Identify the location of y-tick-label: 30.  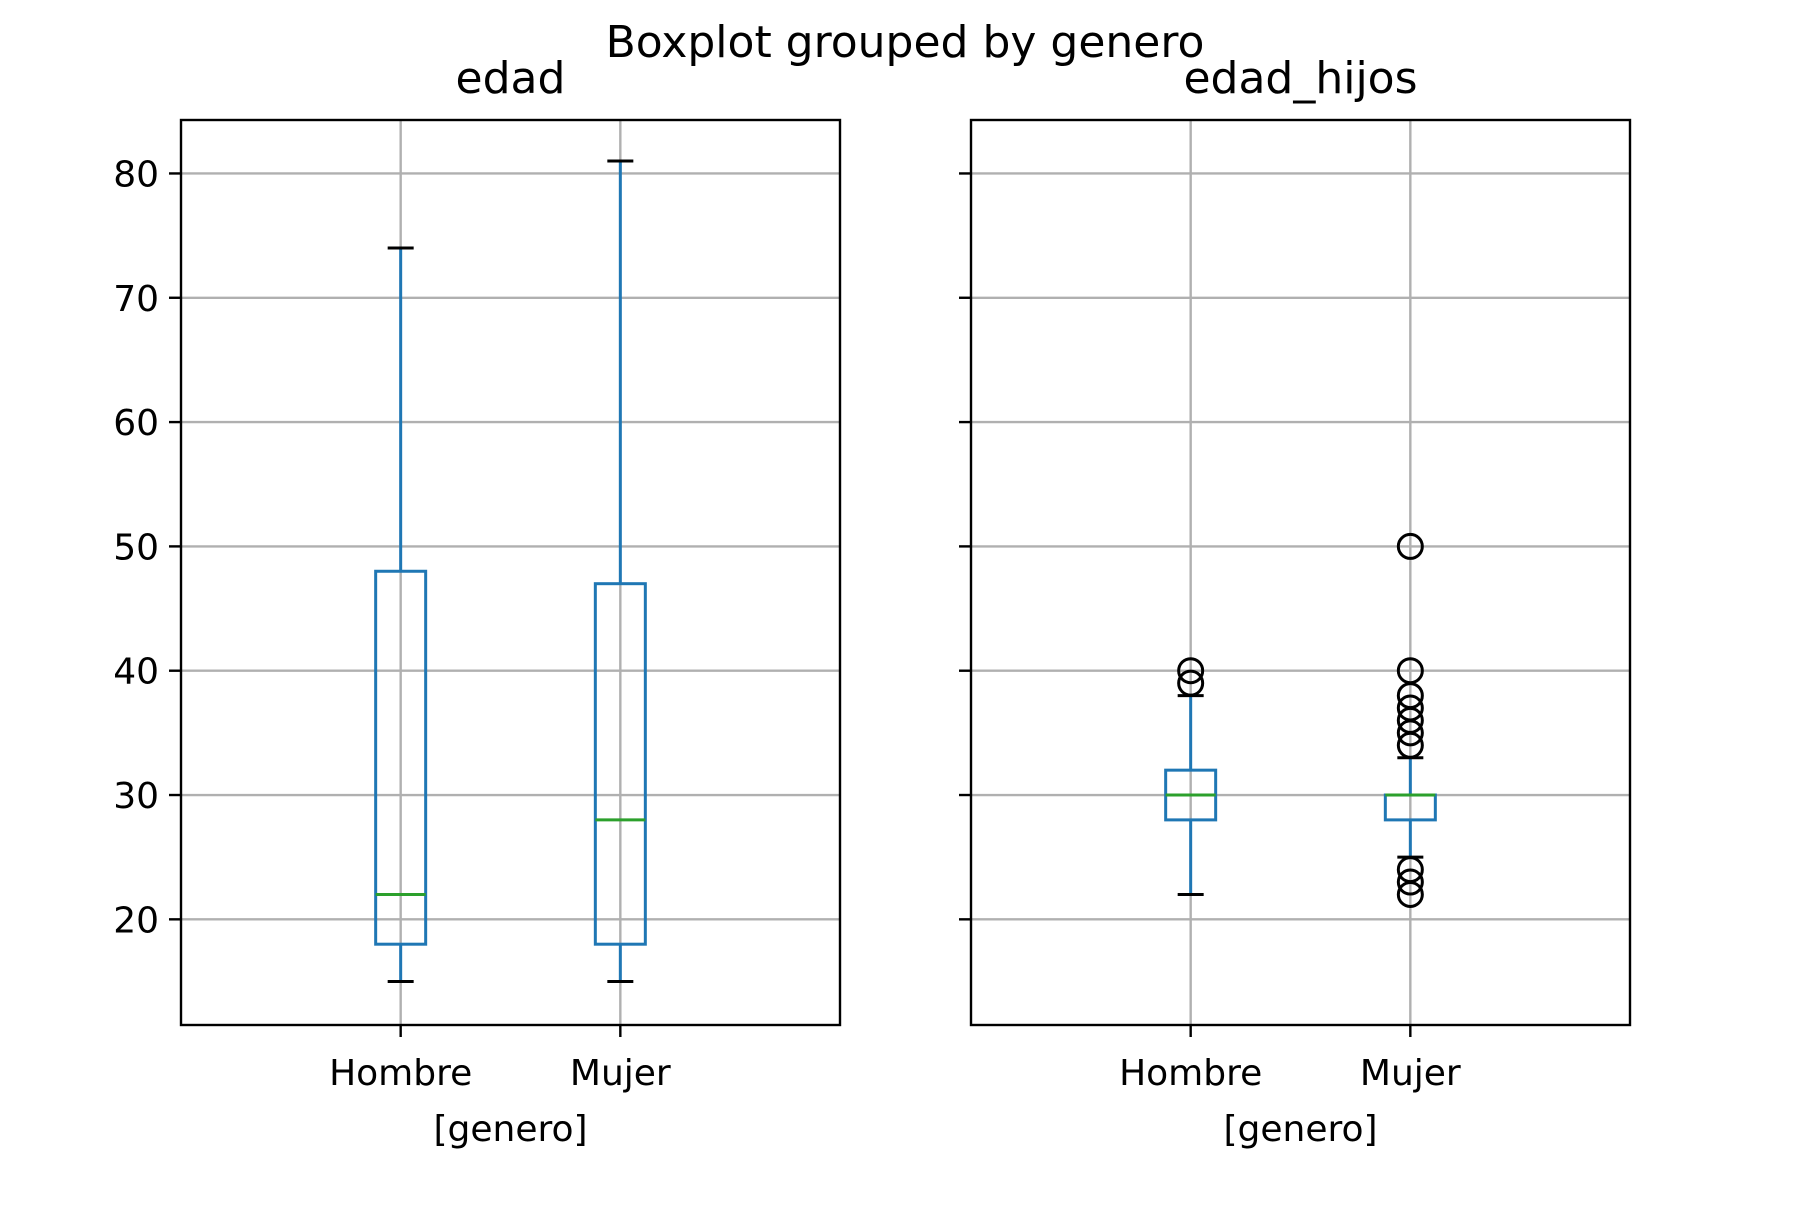
(136, 796).